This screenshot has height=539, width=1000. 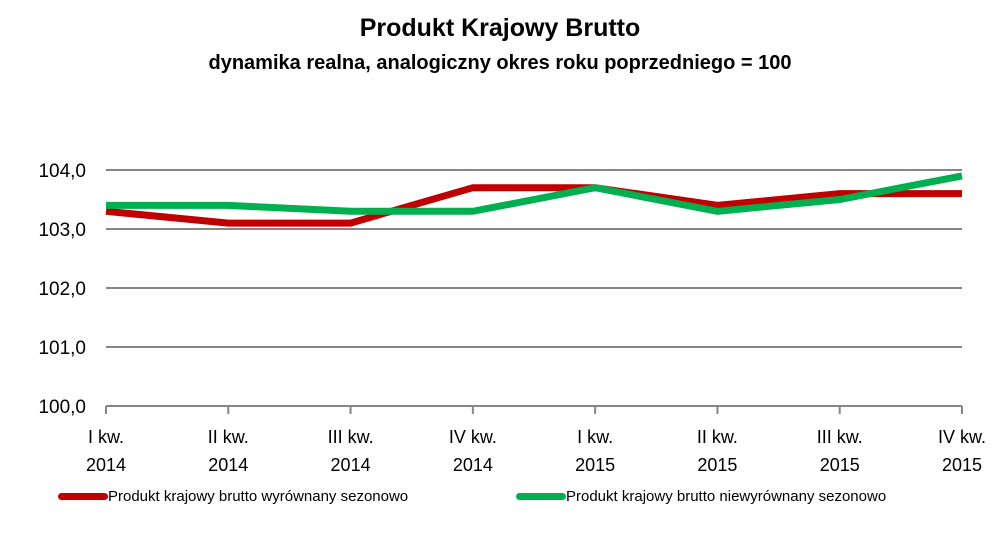 What do you see at coordinates (62, 289) in the screenshot?
I see `y-tick-label: 102,0` at bounding box center [62, 289].